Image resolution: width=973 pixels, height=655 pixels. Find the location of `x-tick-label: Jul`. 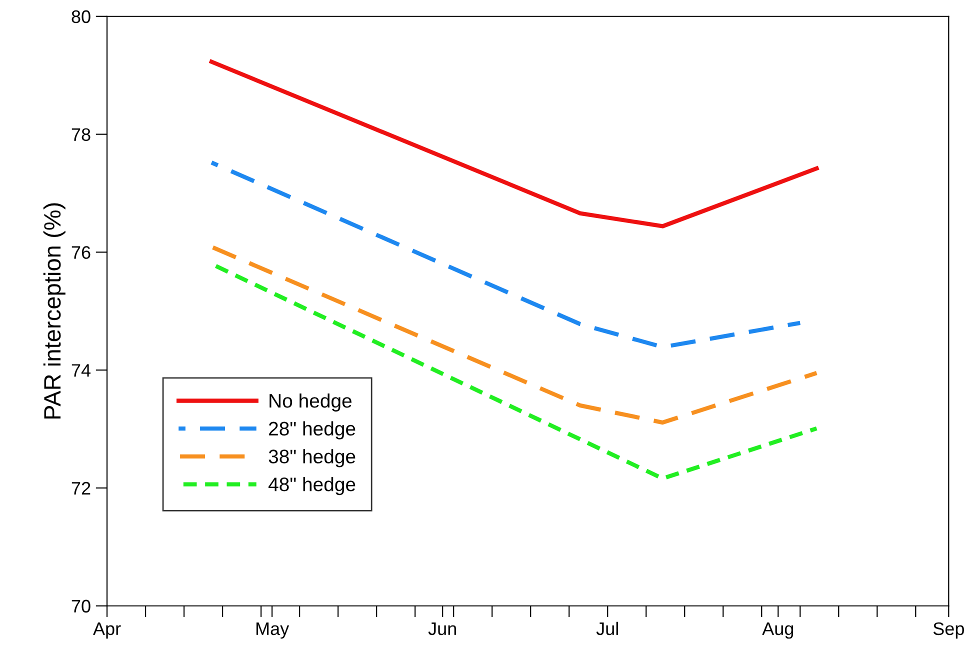

x-tick-label: Jul is located at coordinates (607, 629).